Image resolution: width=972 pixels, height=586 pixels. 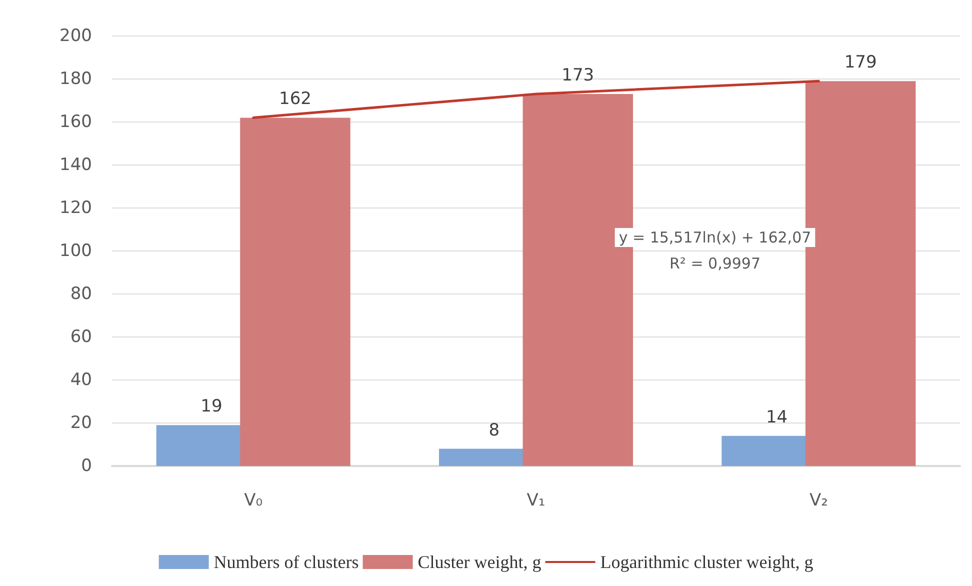 What do you see at coordinates (286, 562) in the screenshot?
I see `legend-label: Numbers of clusters` at bounding box center [286, 562].